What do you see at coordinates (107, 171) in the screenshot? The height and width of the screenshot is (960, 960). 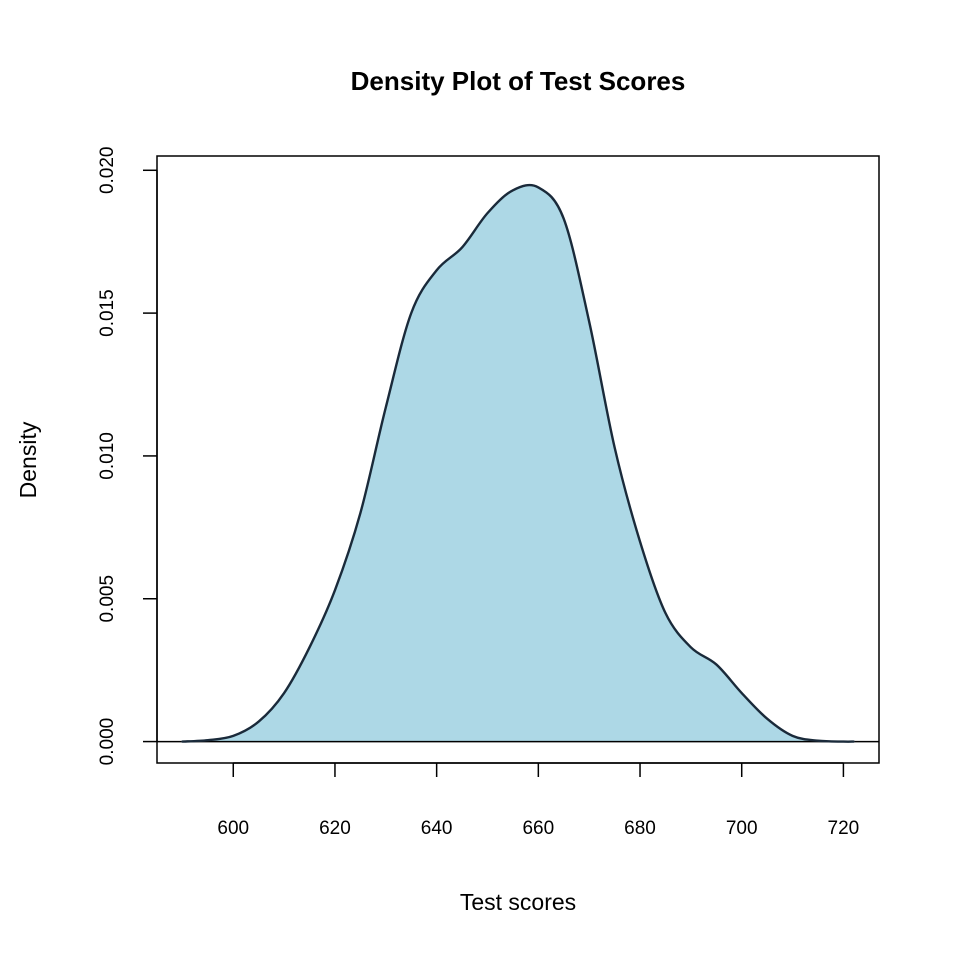 I see `y-tick-label: 0.020` at bounding box center [107, 171].